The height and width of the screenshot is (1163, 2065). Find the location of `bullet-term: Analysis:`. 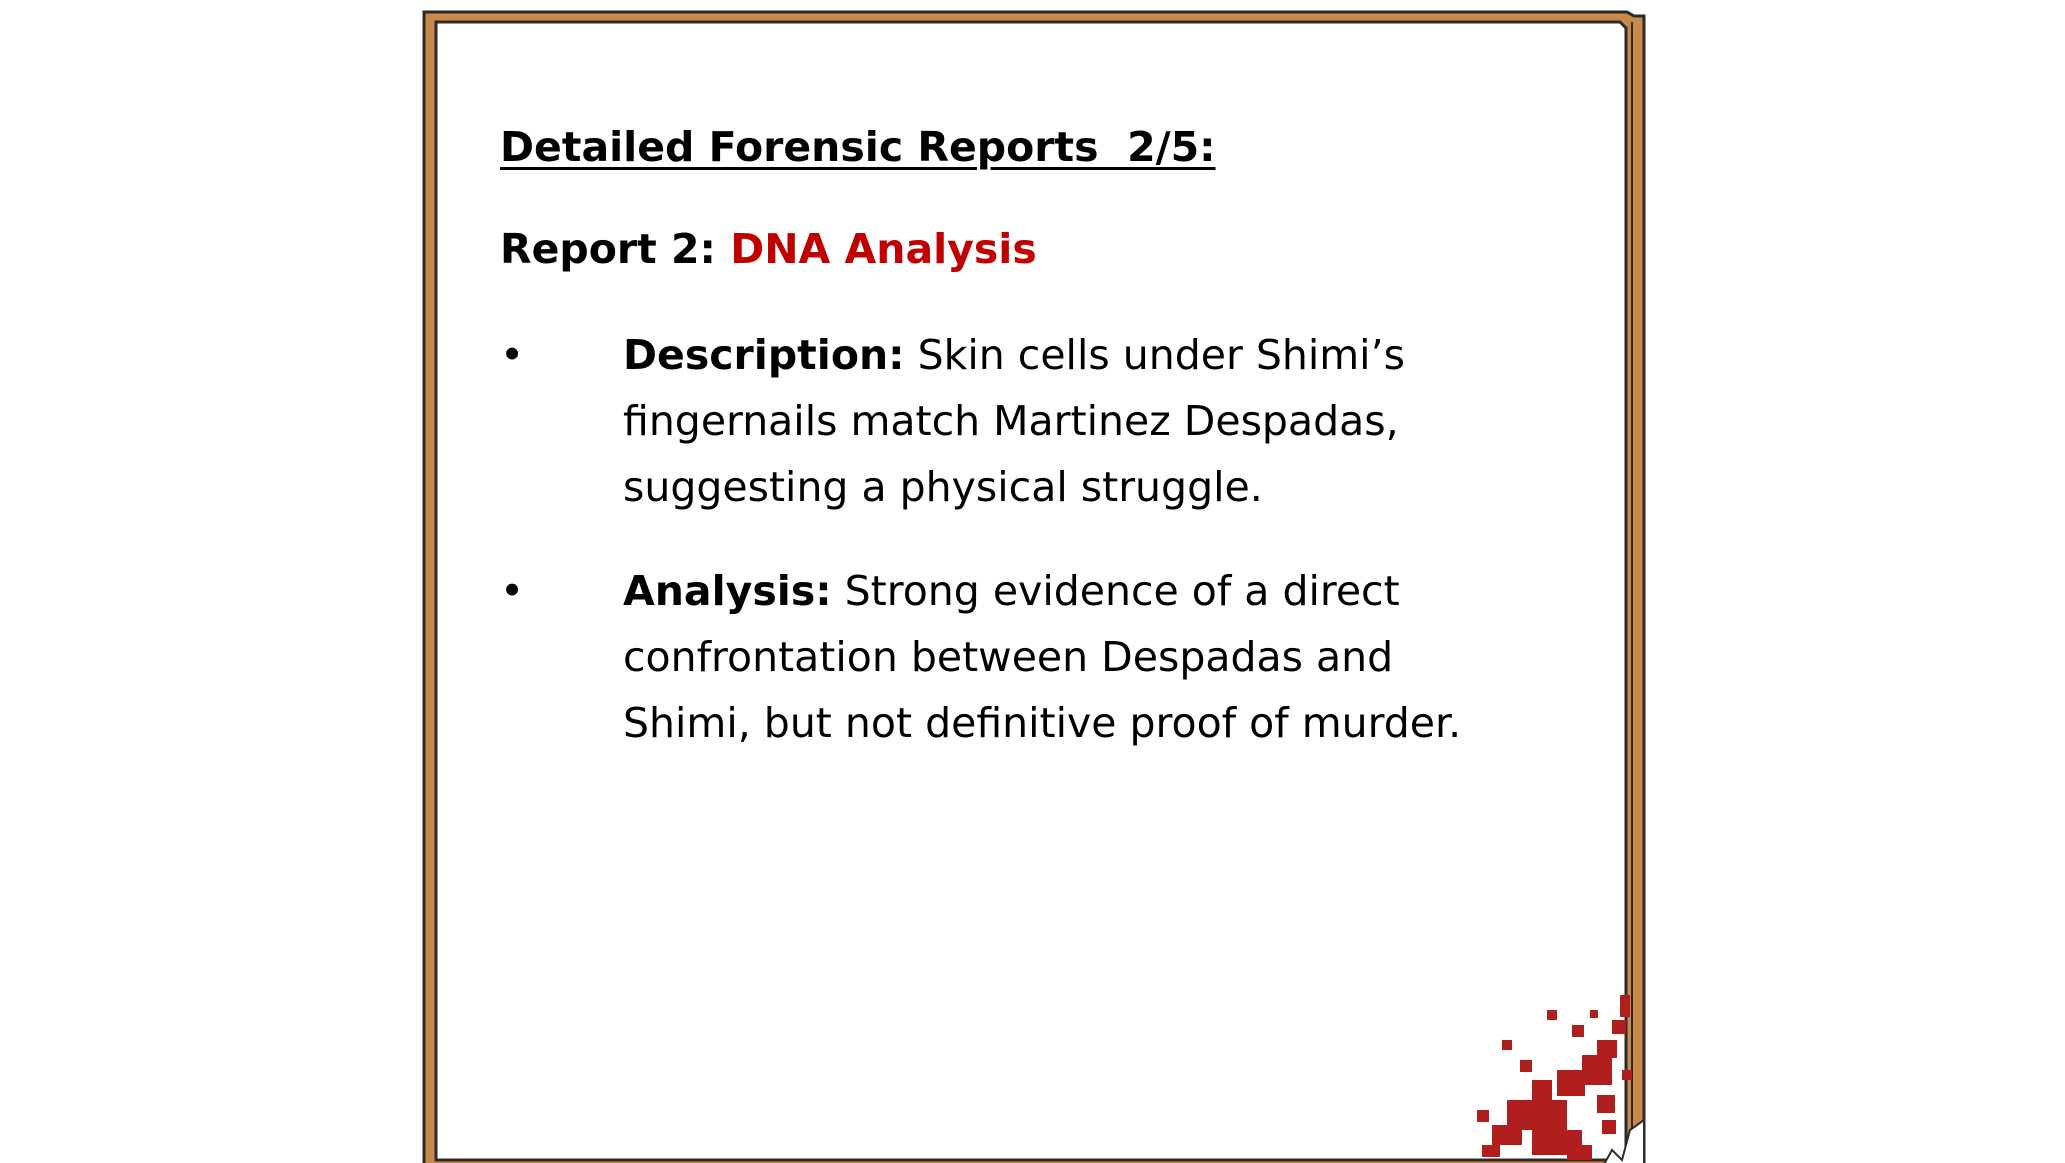

bullet-term: Analysis: is located at coordinates (727, 591).